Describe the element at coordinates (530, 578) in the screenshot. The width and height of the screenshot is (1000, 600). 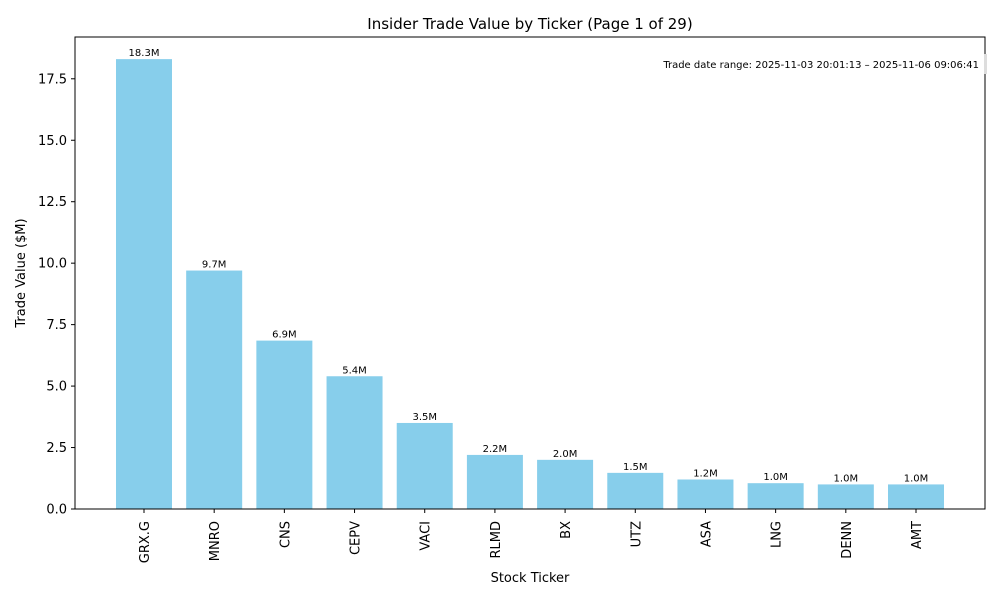
I see `x-axis-label: Stock Ticker` at that location.